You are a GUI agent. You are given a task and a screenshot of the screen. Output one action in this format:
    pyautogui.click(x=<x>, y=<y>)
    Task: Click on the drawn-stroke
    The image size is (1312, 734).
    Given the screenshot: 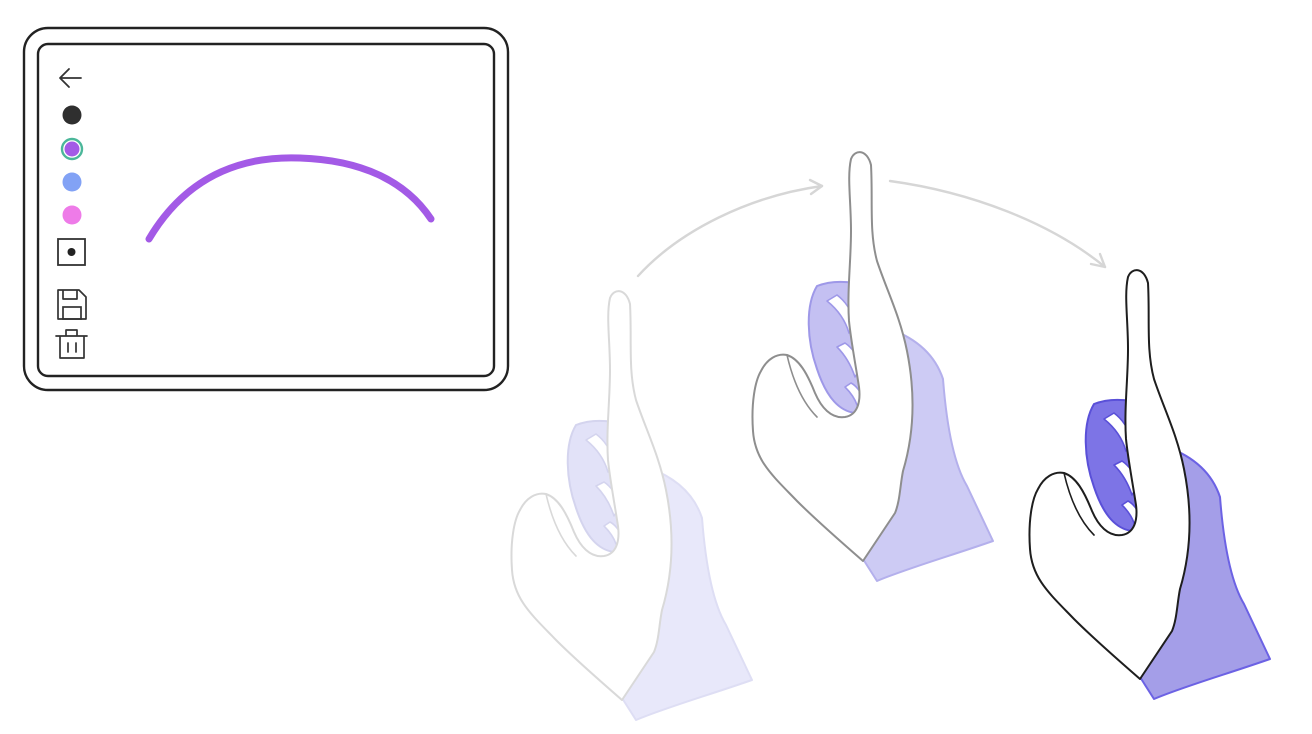 What is the action you would take?
    pyautogui.click(x=290, y=198)
    